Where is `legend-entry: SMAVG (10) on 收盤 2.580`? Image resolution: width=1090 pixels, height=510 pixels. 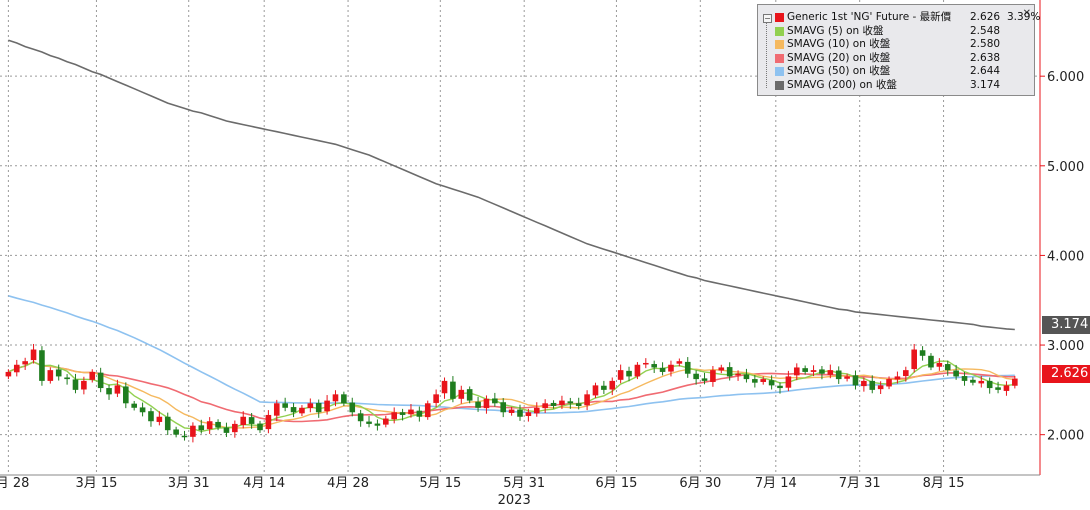 legend-entry: SMAVG (10) on 收盤 2.580 is located at coordinates (896, 44).